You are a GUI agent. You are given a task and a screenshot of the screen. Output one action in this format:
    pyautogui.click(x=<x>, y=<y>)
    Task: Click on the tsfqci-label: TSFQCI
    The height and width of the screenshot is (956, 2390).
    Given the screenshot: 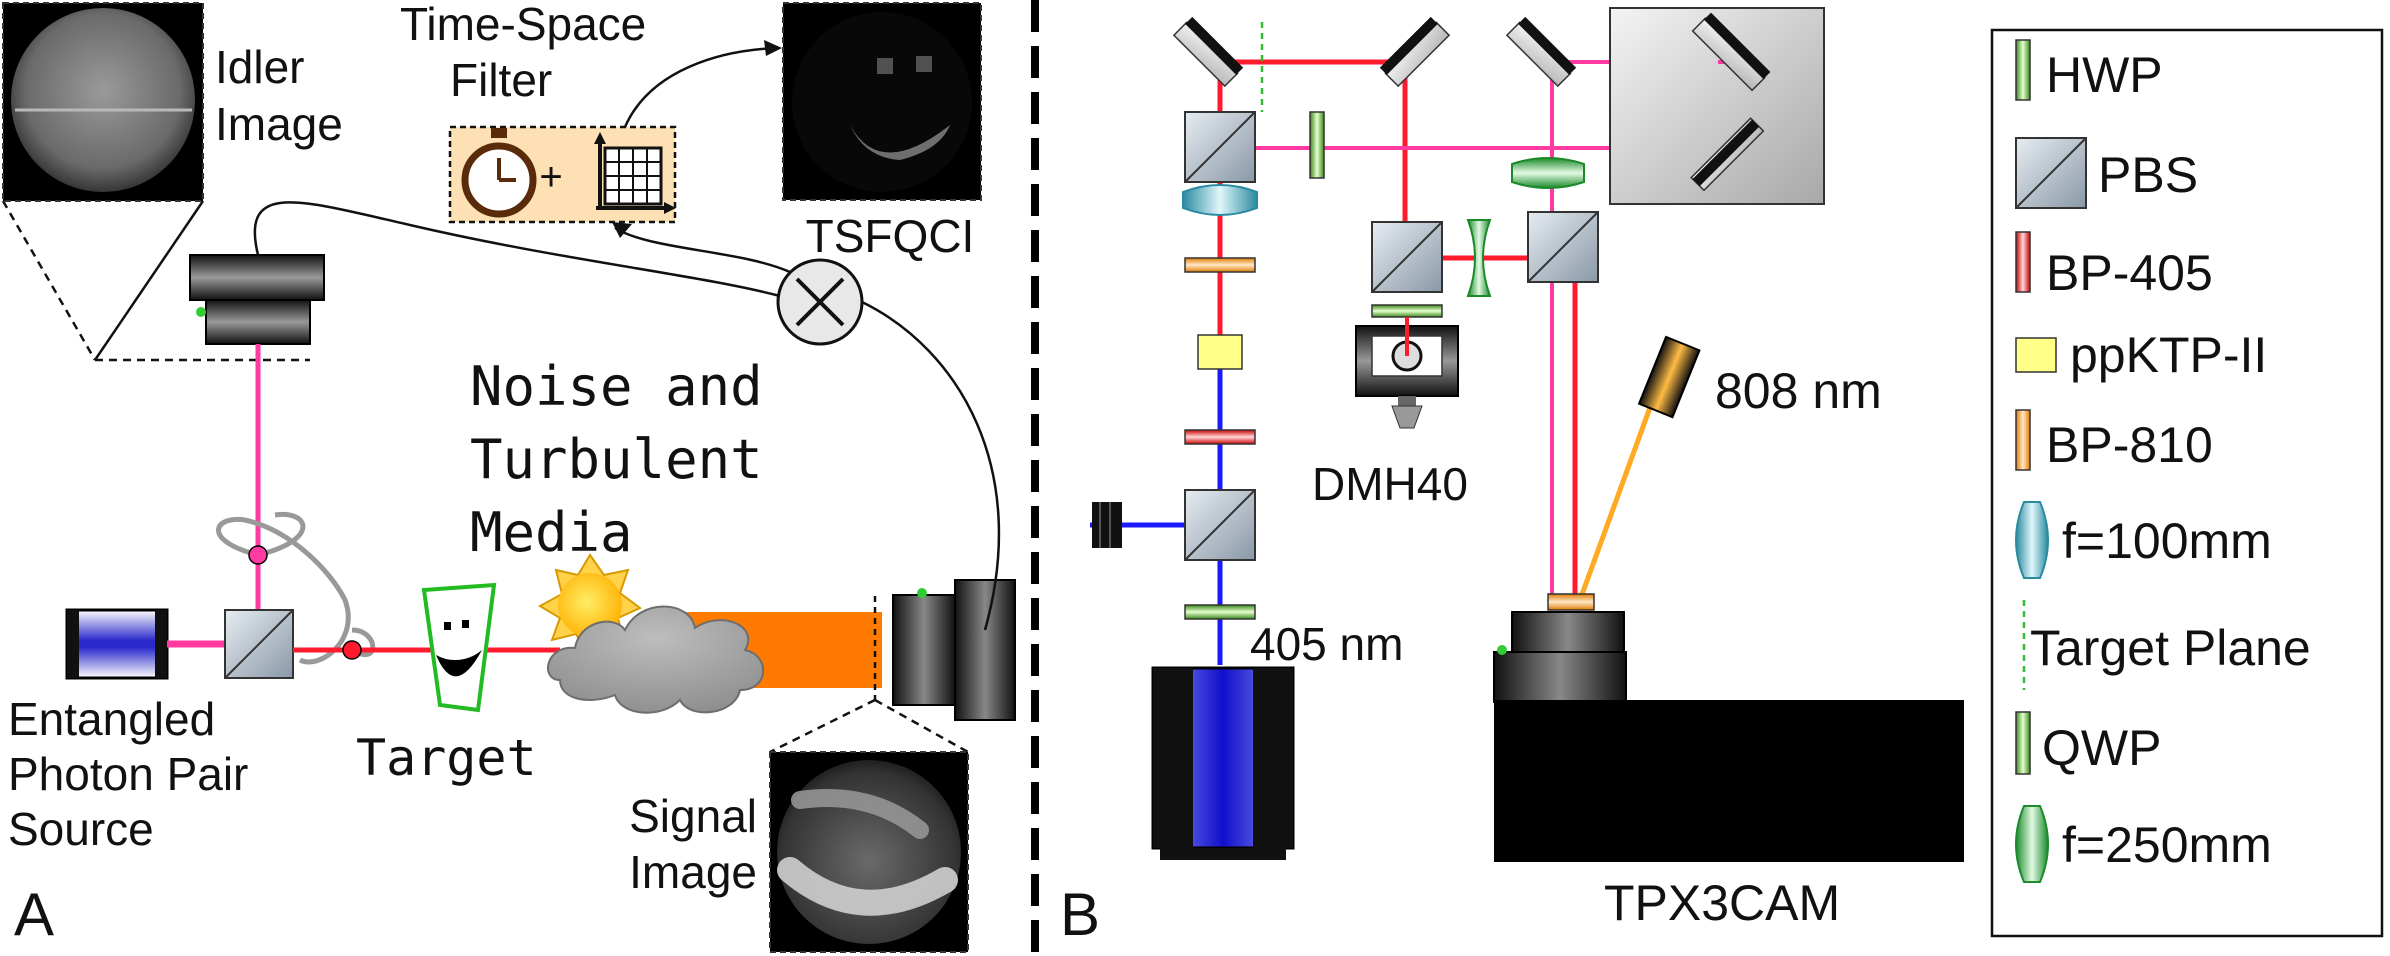 What is the action you would take?
    pyautogui.click(x=890, y=236)
    